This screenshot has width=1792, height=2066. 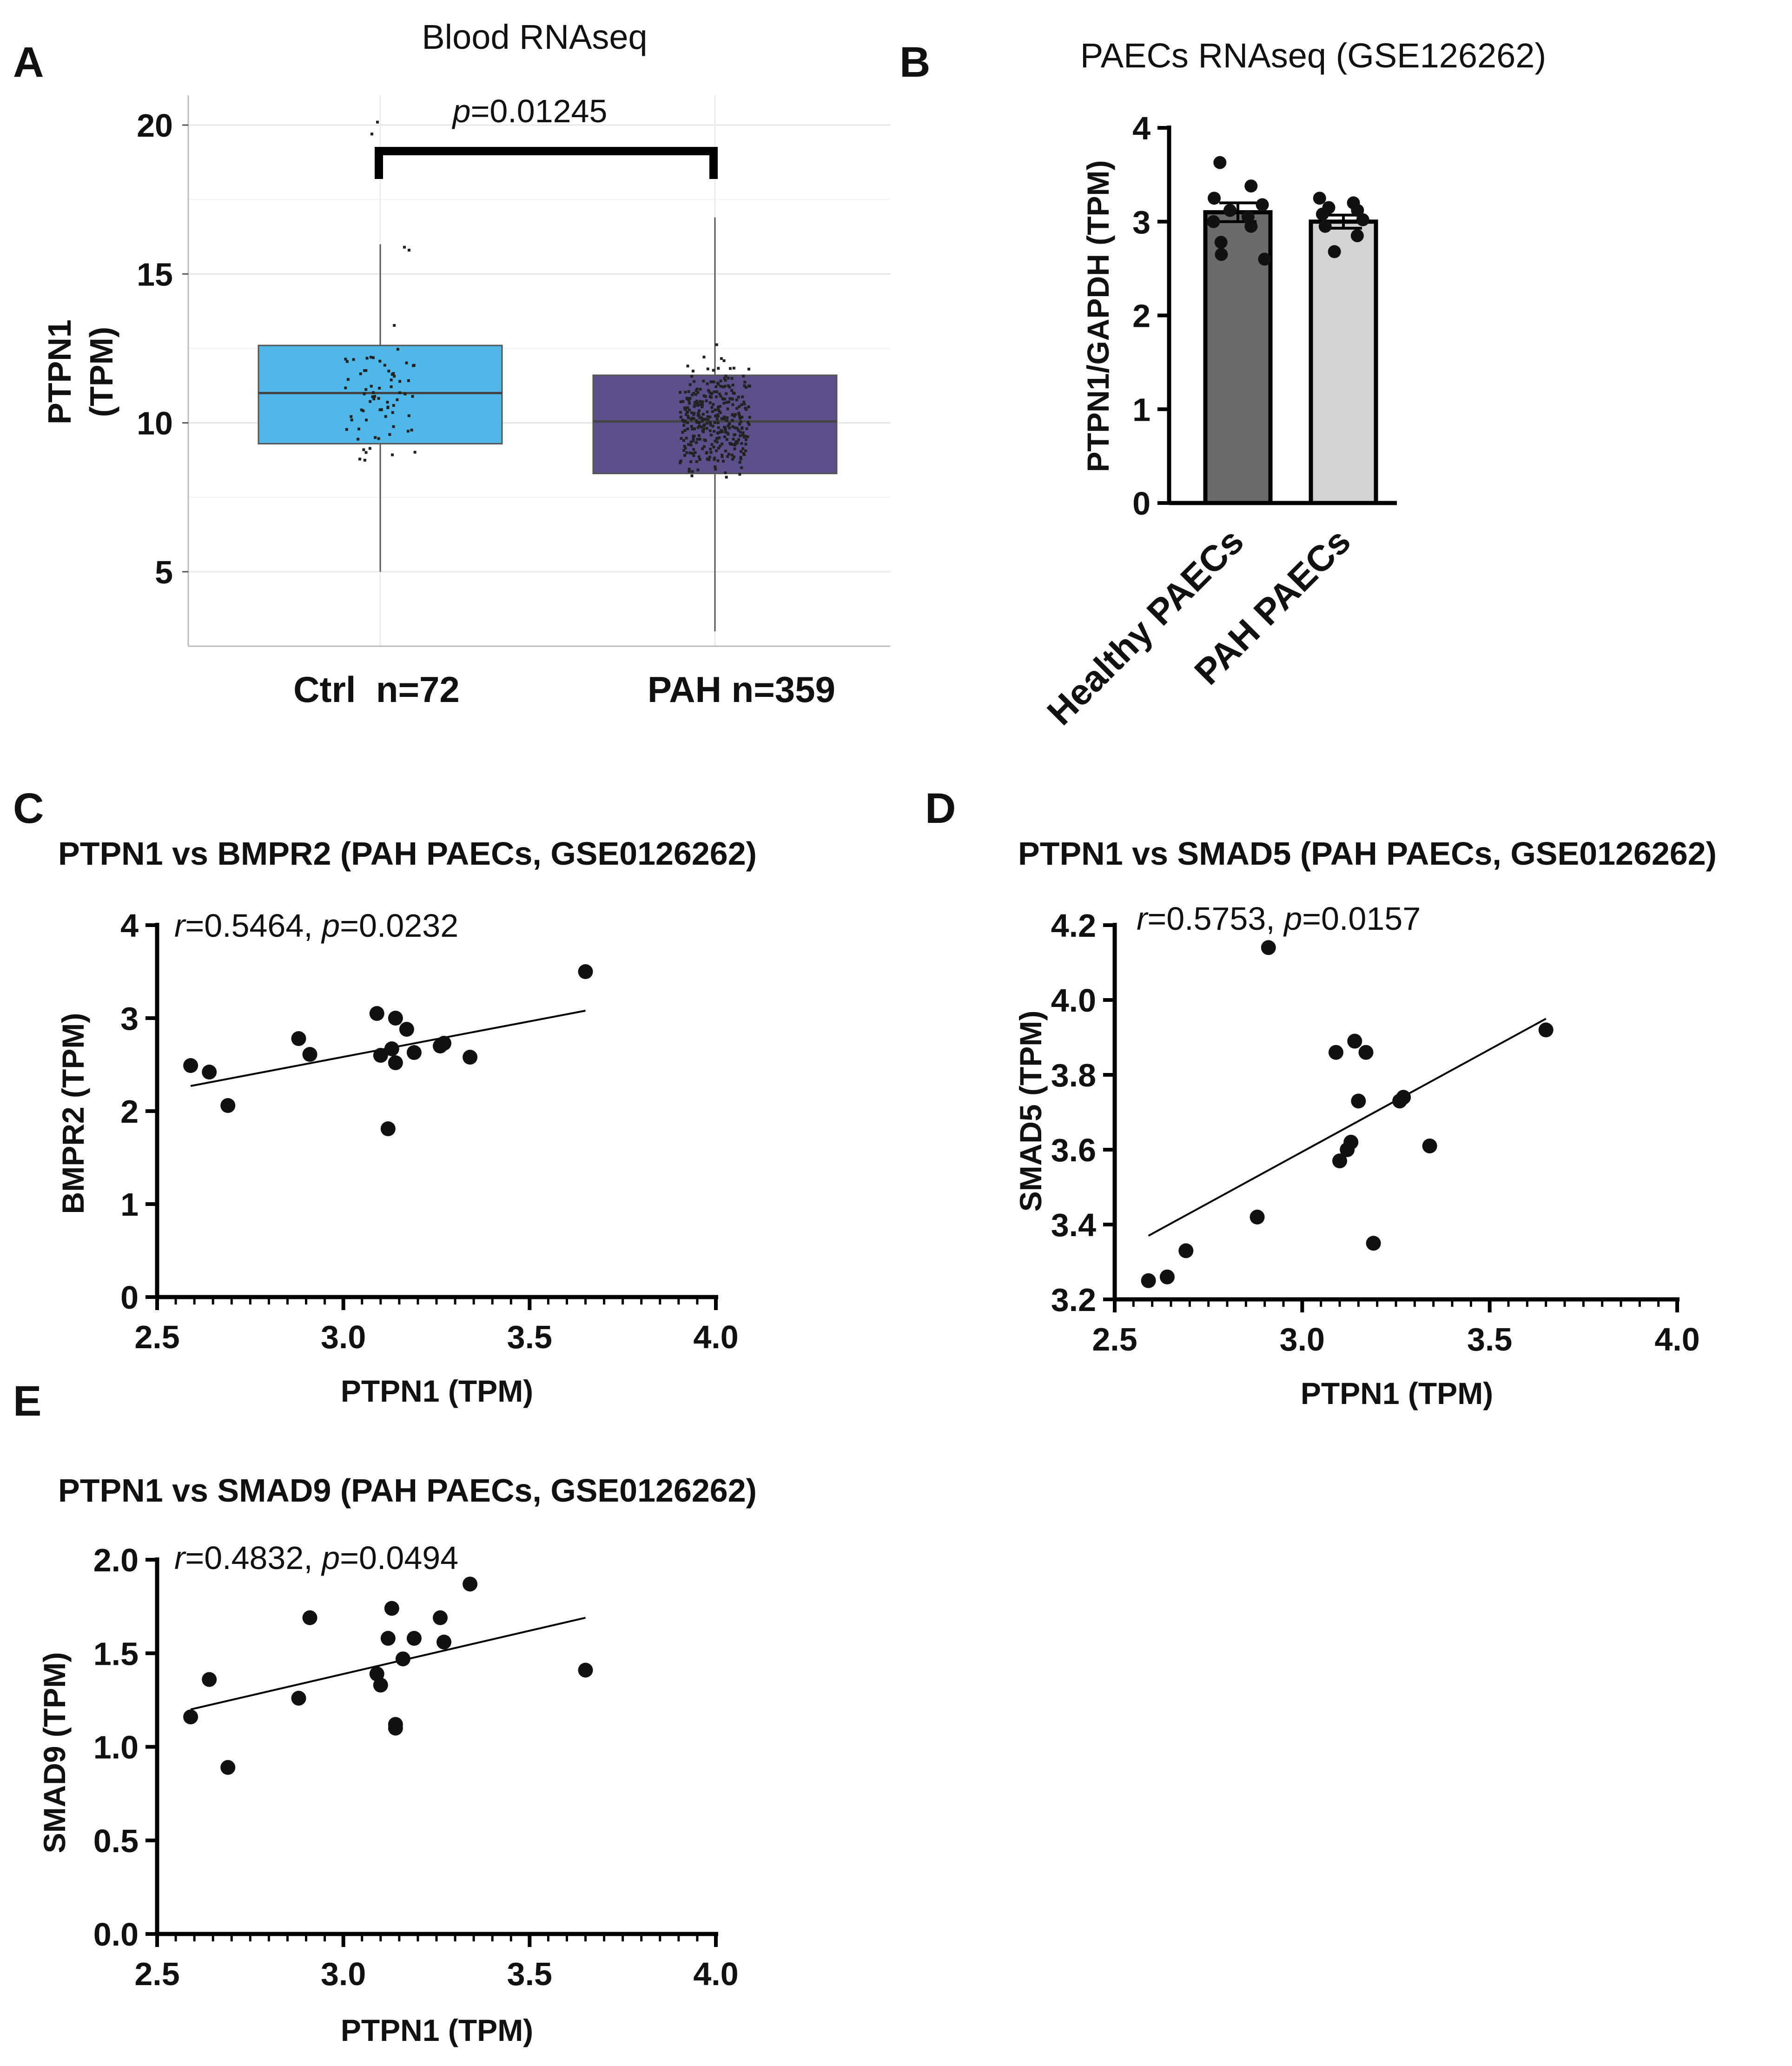 I want to click on scatter-y-tick-label: 3.6, so click(x=1073, y=1150).